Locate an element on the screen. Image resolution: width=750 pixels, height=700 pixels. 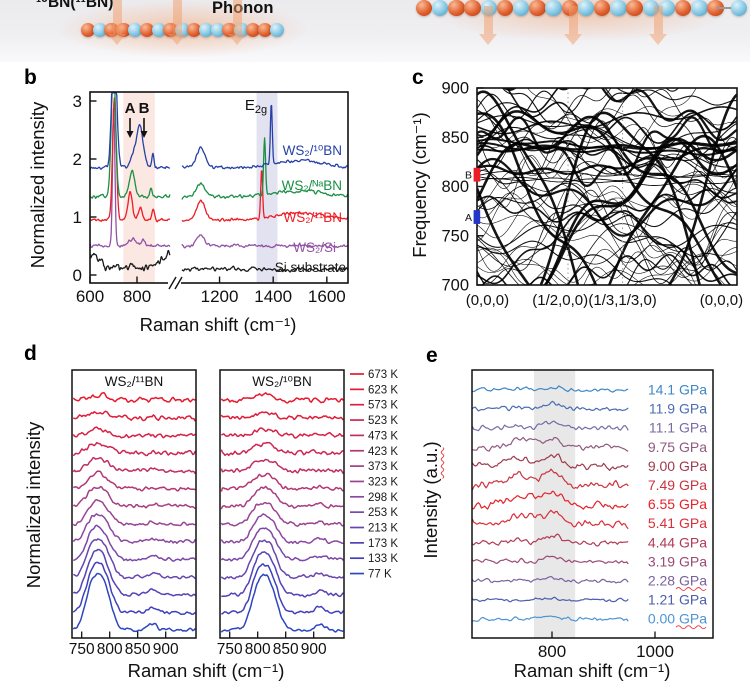
peak-annotation-a: A is located at coordinates (130, 108).